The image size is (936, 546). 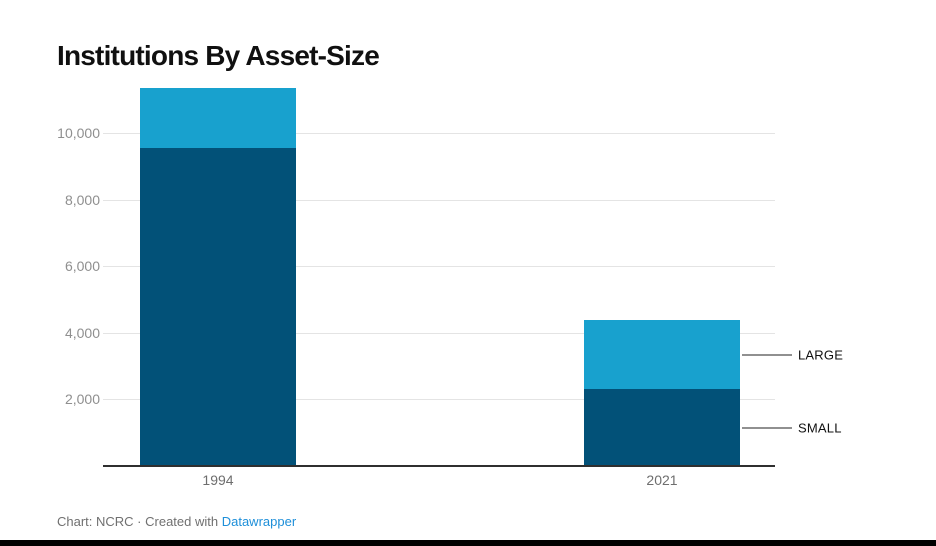 What do you see at coordinates (468, 543) in the screenshot?
I see `bottom-border` at bounding box center [468, 543].